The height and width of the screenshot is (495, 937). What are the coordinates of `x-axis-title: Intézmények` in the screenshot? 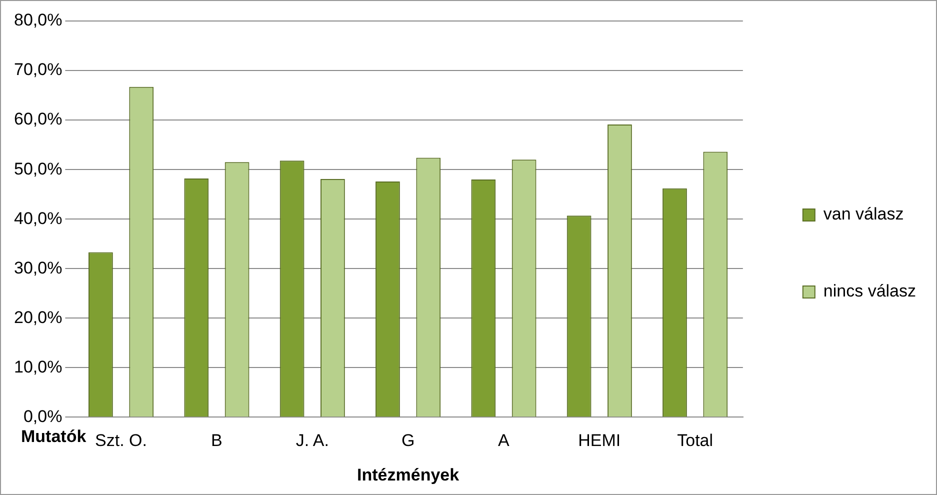 It's located at (408, 474).